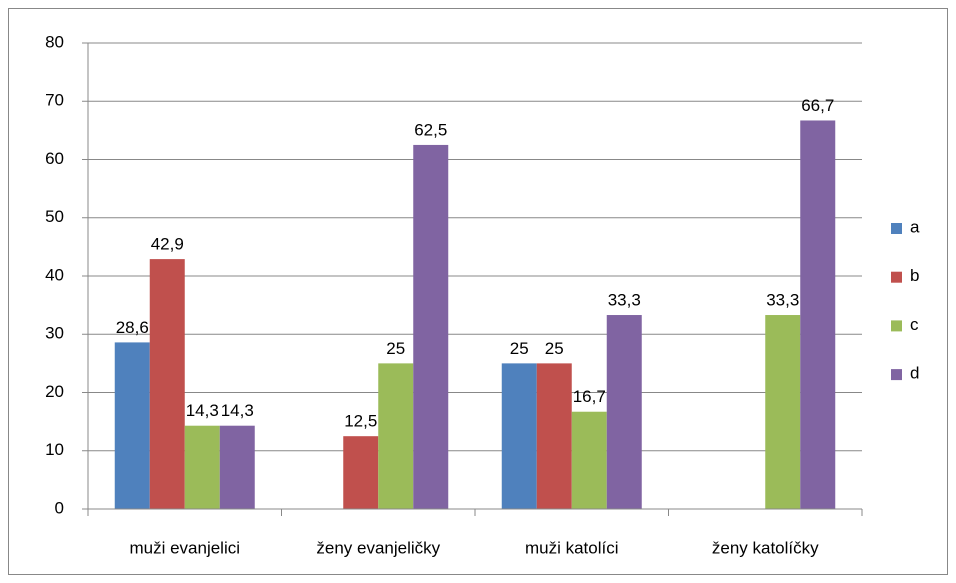 The width and height of the screenshot is (956, 583). I want to click on y-tick-label: 60, so click(54, 158).